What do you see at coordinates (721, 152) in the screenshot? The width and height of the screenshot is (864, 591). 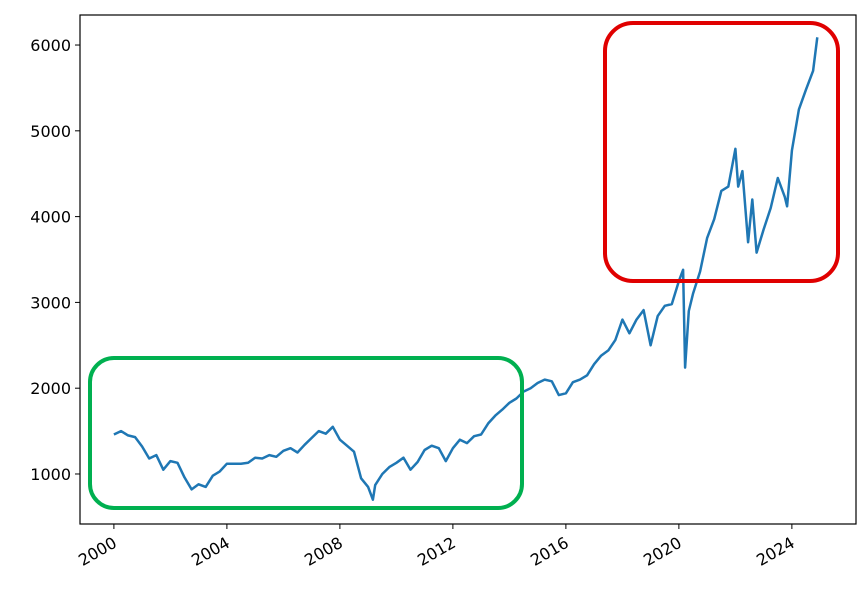 I see `highlight-box-red` at bounding box center [721, 152].